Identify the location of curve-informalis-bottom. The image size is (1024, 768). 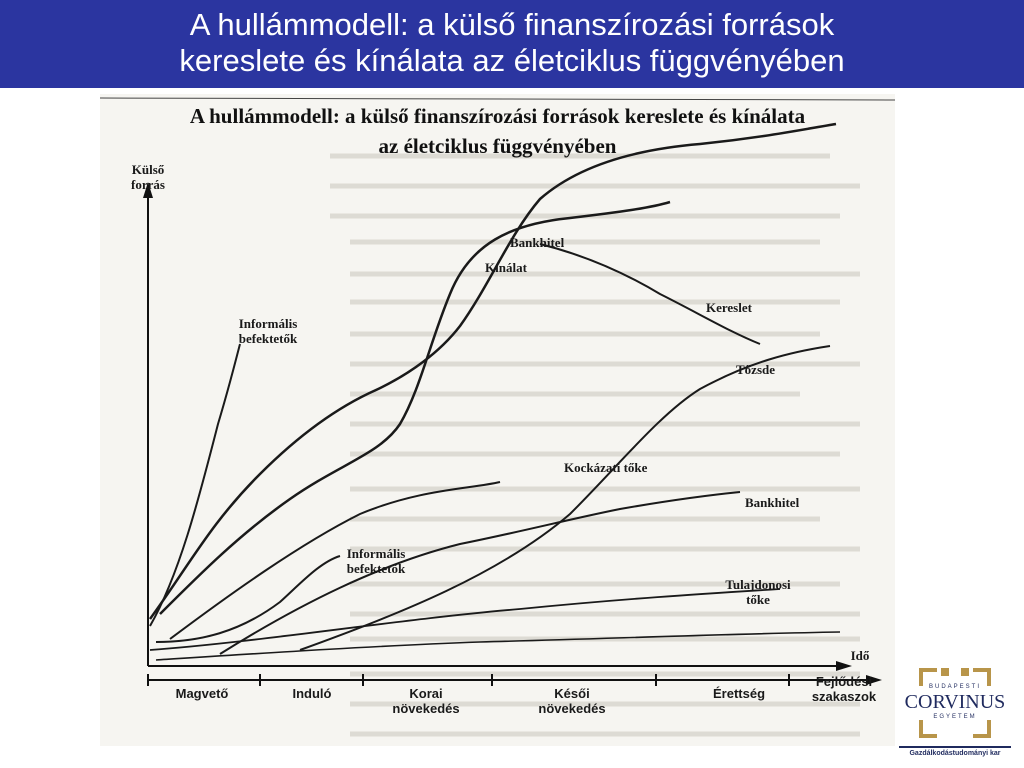
(248, 599).